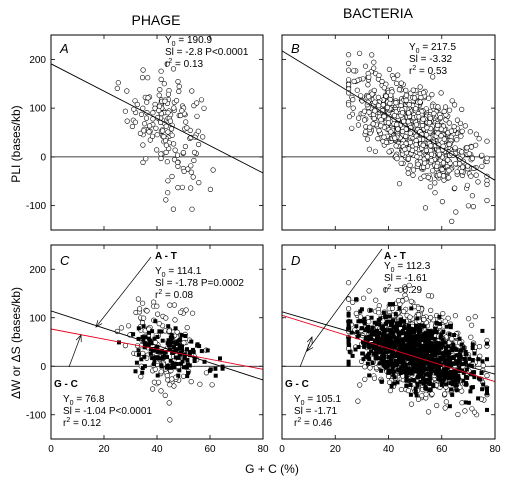  I want to click on stats-line: Y0 = 190.9, so click(188, 41).